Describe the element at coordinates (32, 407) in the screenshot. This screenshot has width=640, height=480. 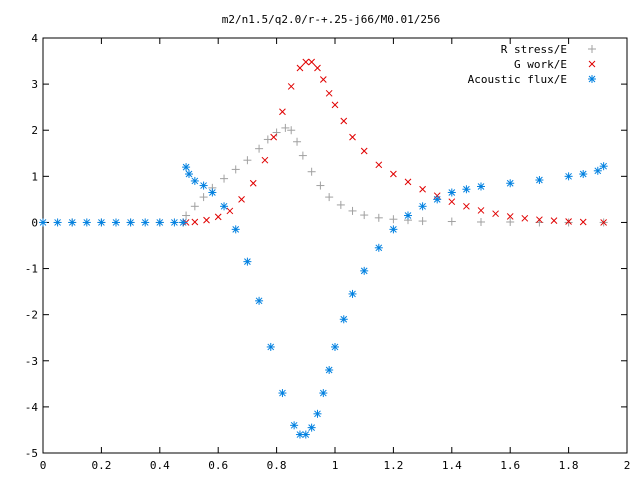
I see `y-tick-label: -4` at that location.